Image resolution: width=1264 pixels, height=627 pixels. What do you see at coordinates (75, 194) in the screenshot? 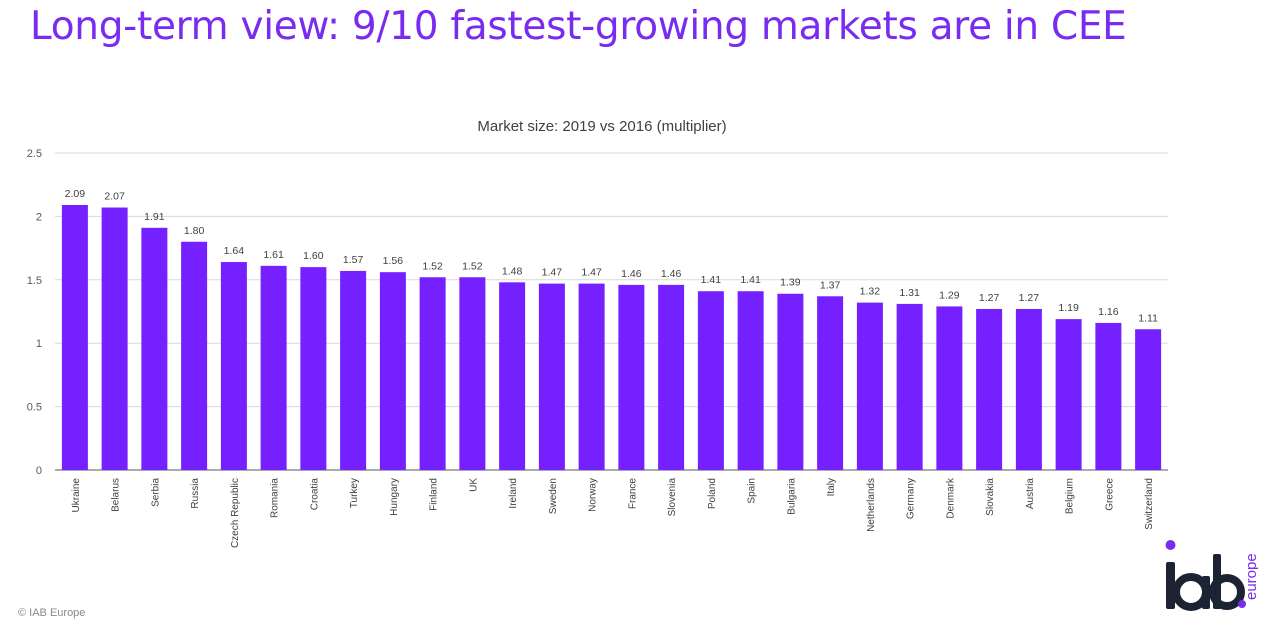
I see `data-label: 2.09` at bounding box center [75, 194].